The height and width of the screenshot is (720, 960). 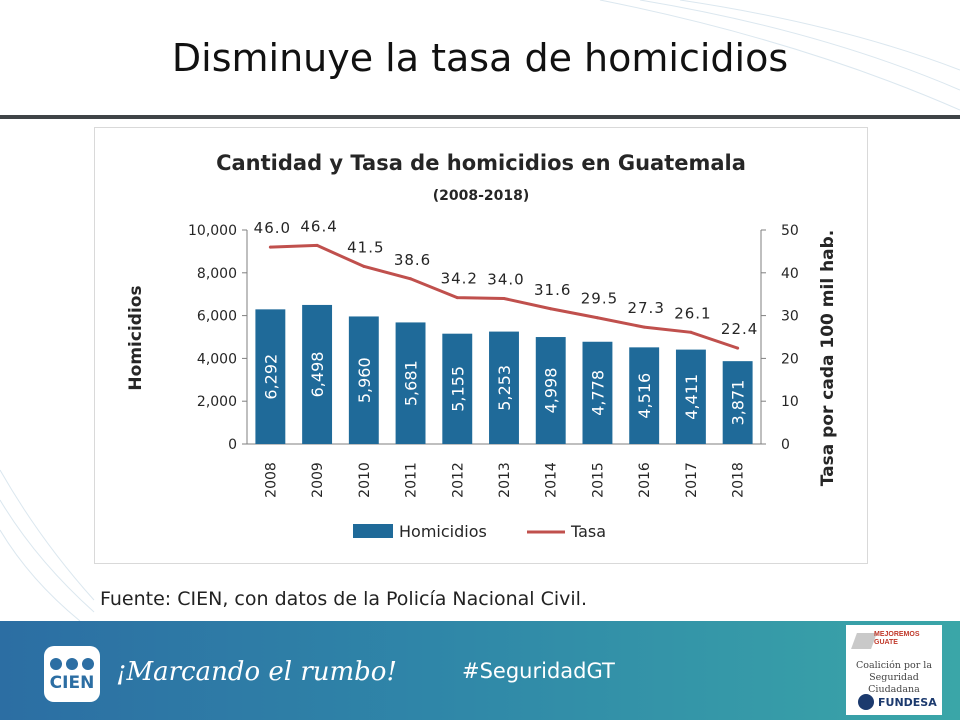 What do you see at coordinates (599, 299) in the screenshot?
I see `line-value-label: 29.5` at bounding box center [599, 299].